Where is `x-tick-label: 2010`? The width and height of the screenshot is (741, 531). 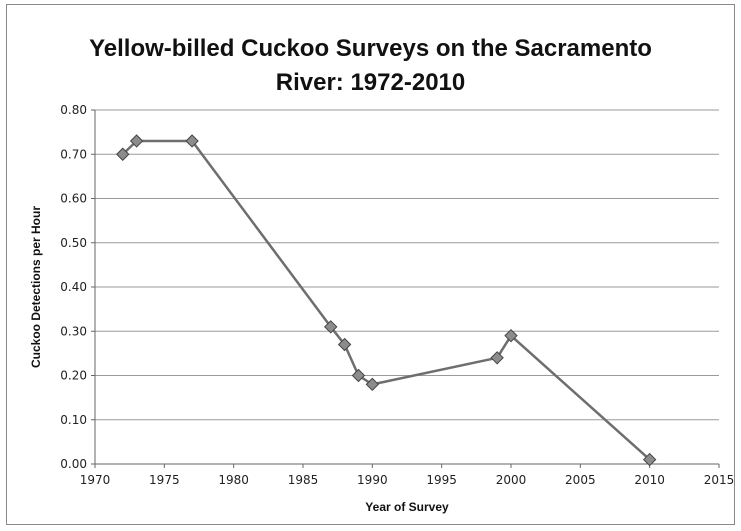
x-tick-label: 2010 is located at coordinates (649, 480).